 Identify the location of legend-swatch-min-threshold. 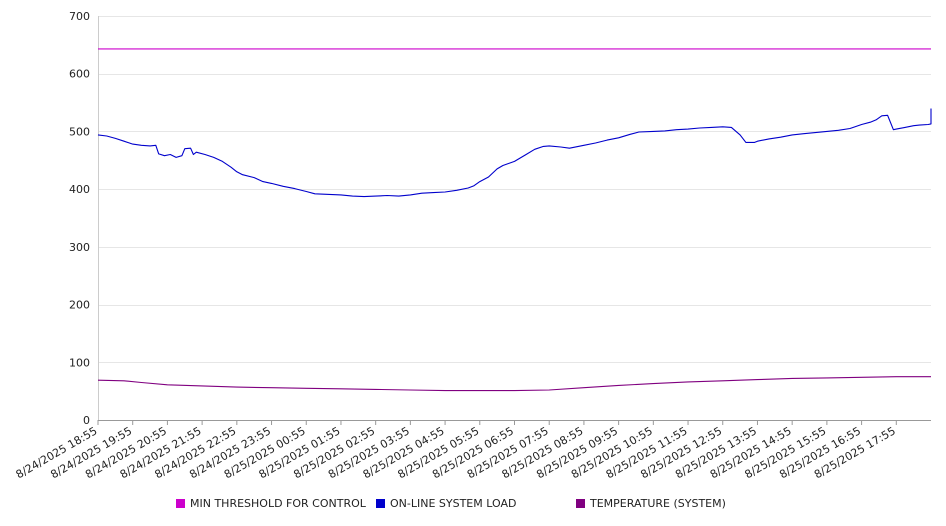
(180, 503).